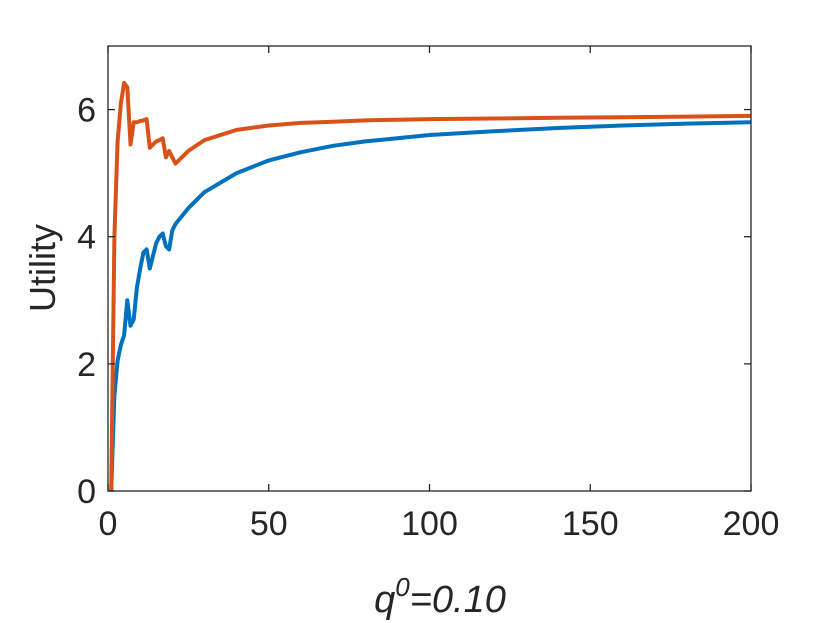 The width and height of the screenshot is (830, 623). I want to click on x-tick-label: 100, so click(429, 524).